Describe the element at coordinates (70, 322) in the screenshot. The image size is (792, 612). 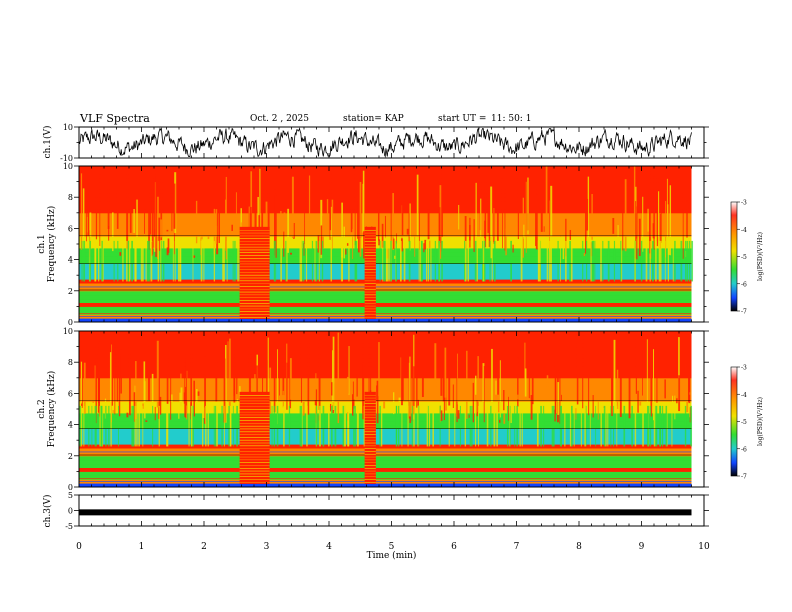
I see `ch1-ytick: 0` at that location.